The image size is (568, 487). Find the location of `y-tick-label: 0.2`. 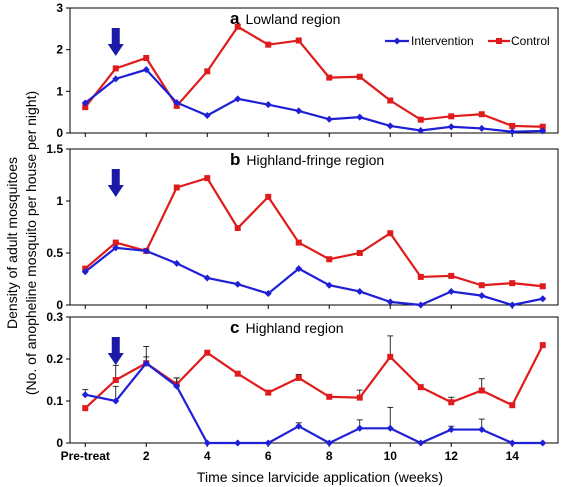

y-tick-label: 0.2 is located at coordinates (54, 359).